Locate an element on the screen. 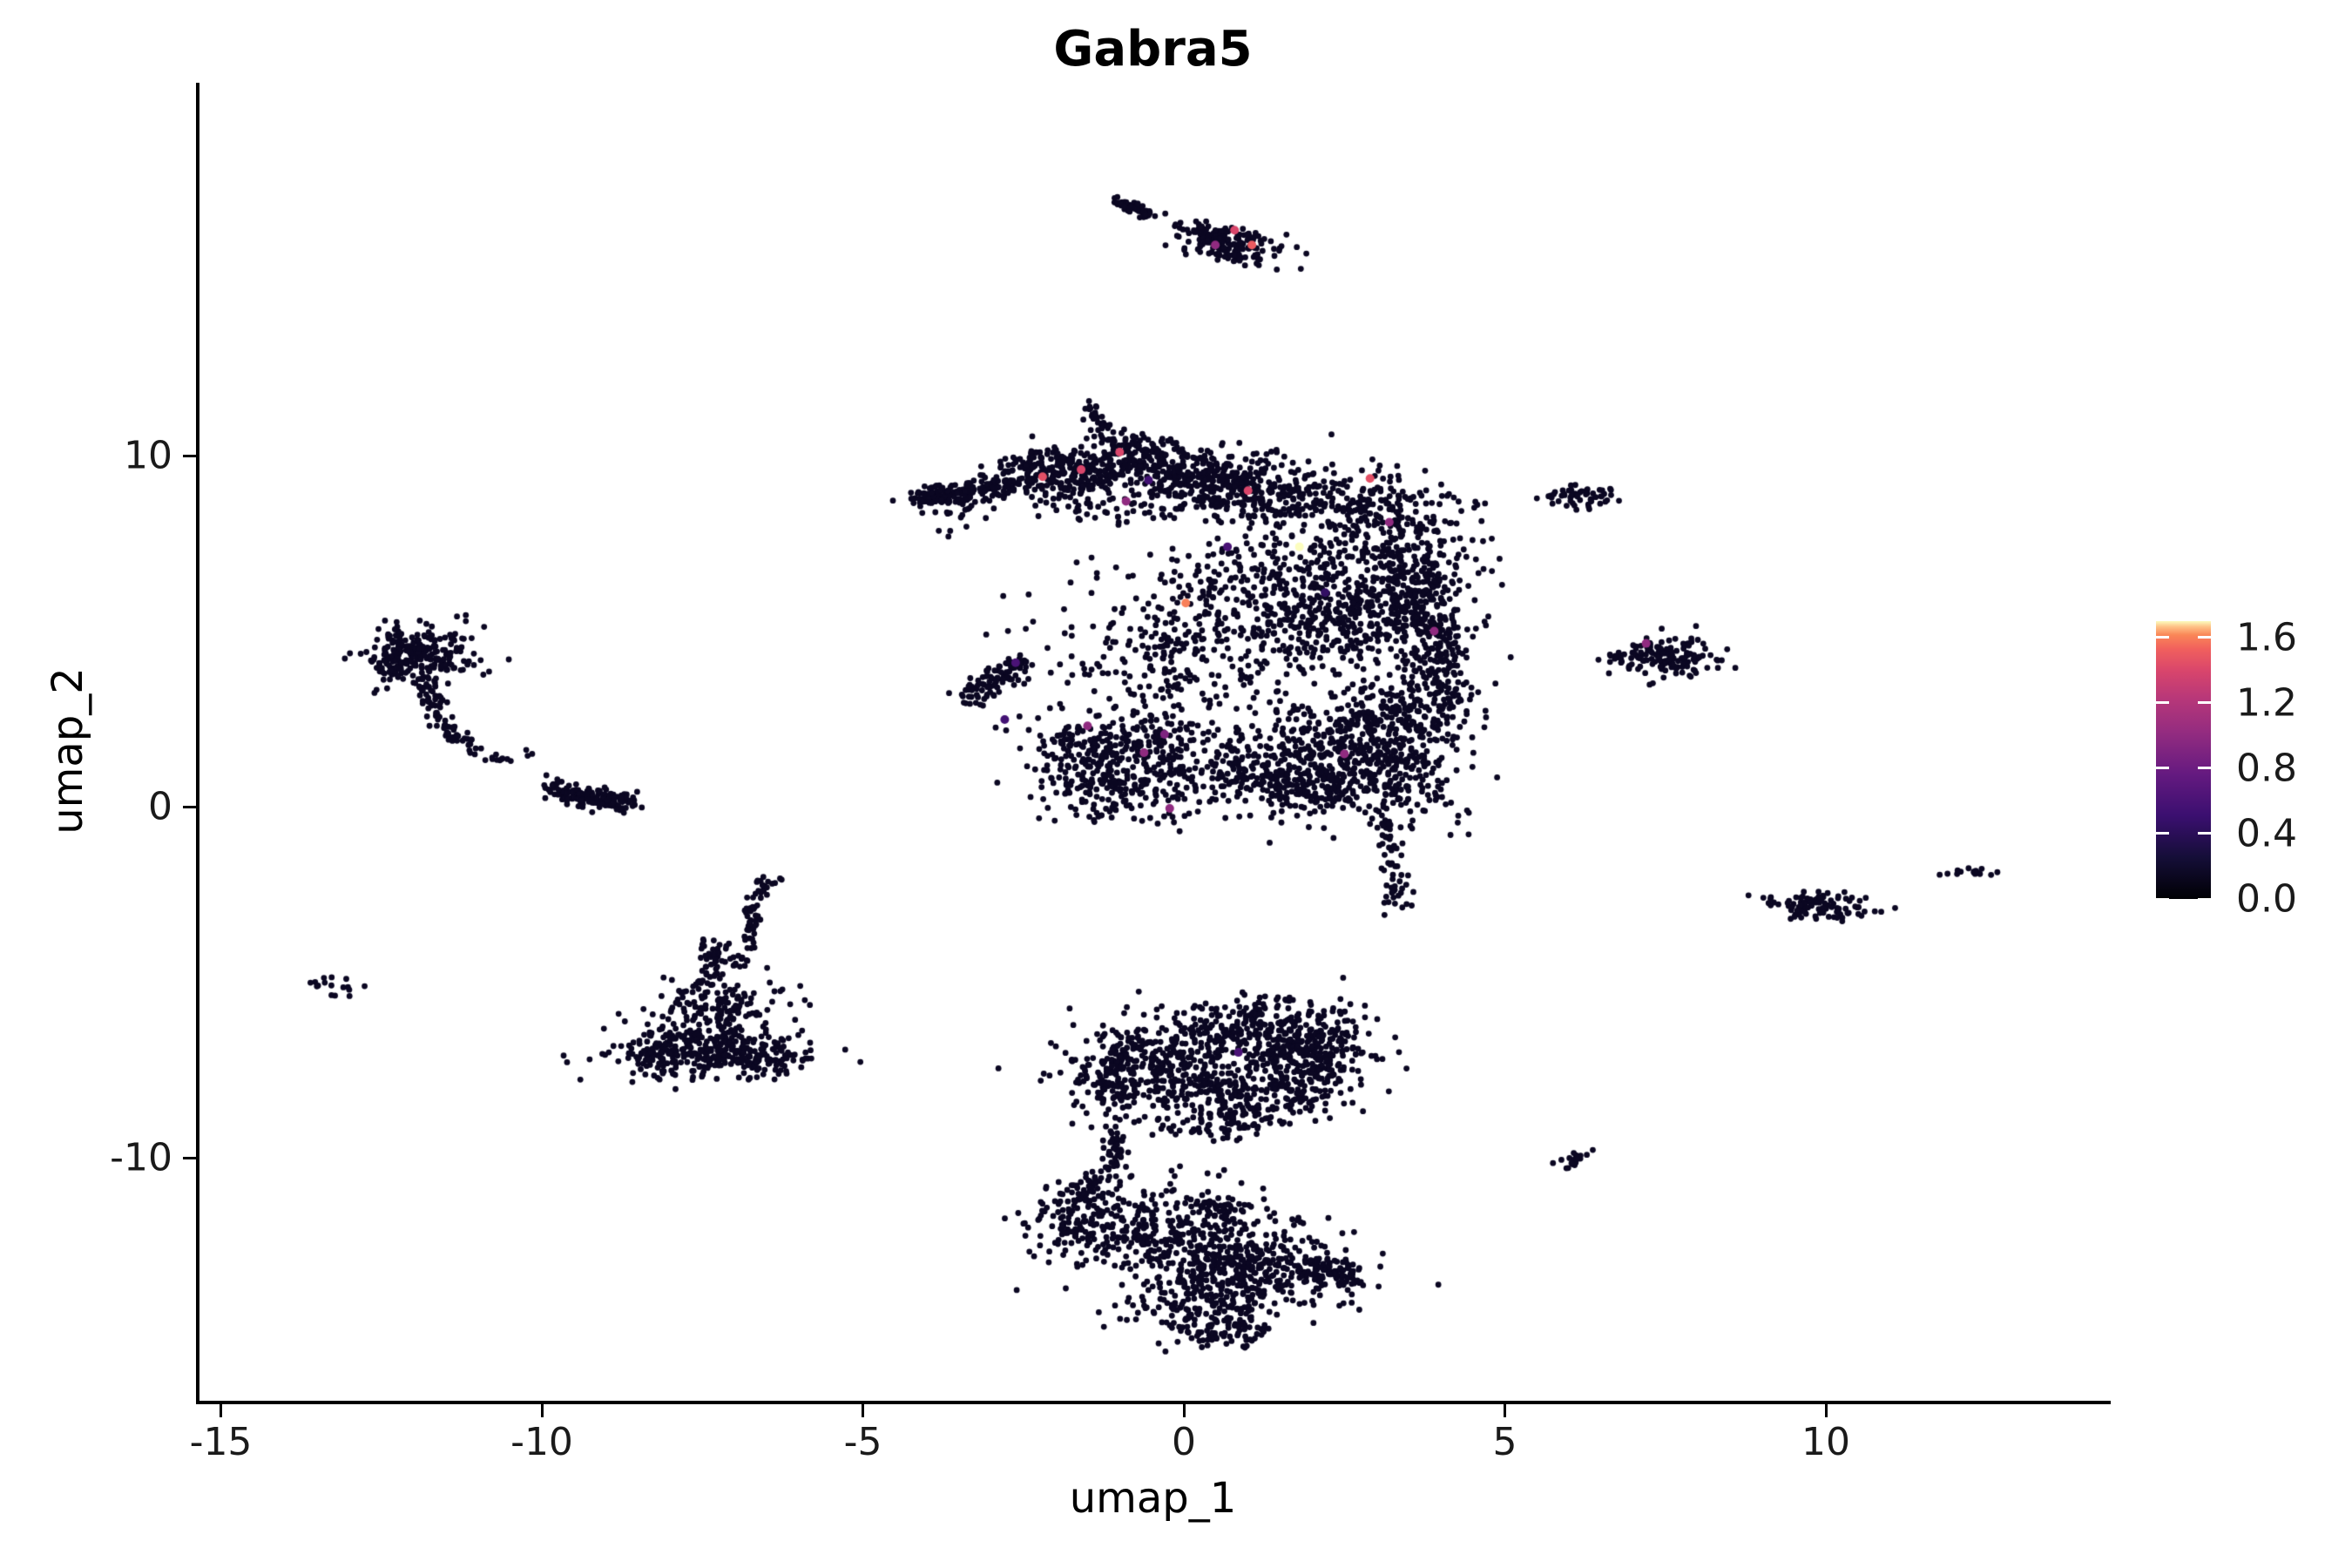  colorbar-gradient is located at coordinates (2183, 760).